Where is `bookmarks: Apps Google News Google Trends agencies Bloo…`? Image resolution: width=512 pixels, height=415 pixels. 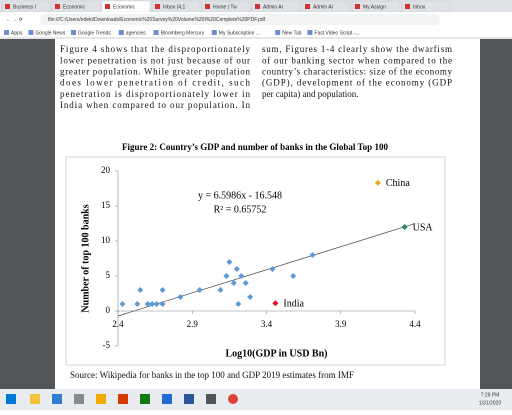
bookmarks: Apps Google News Google Trends agencies Bloo… is located at coordinates (182, 33).